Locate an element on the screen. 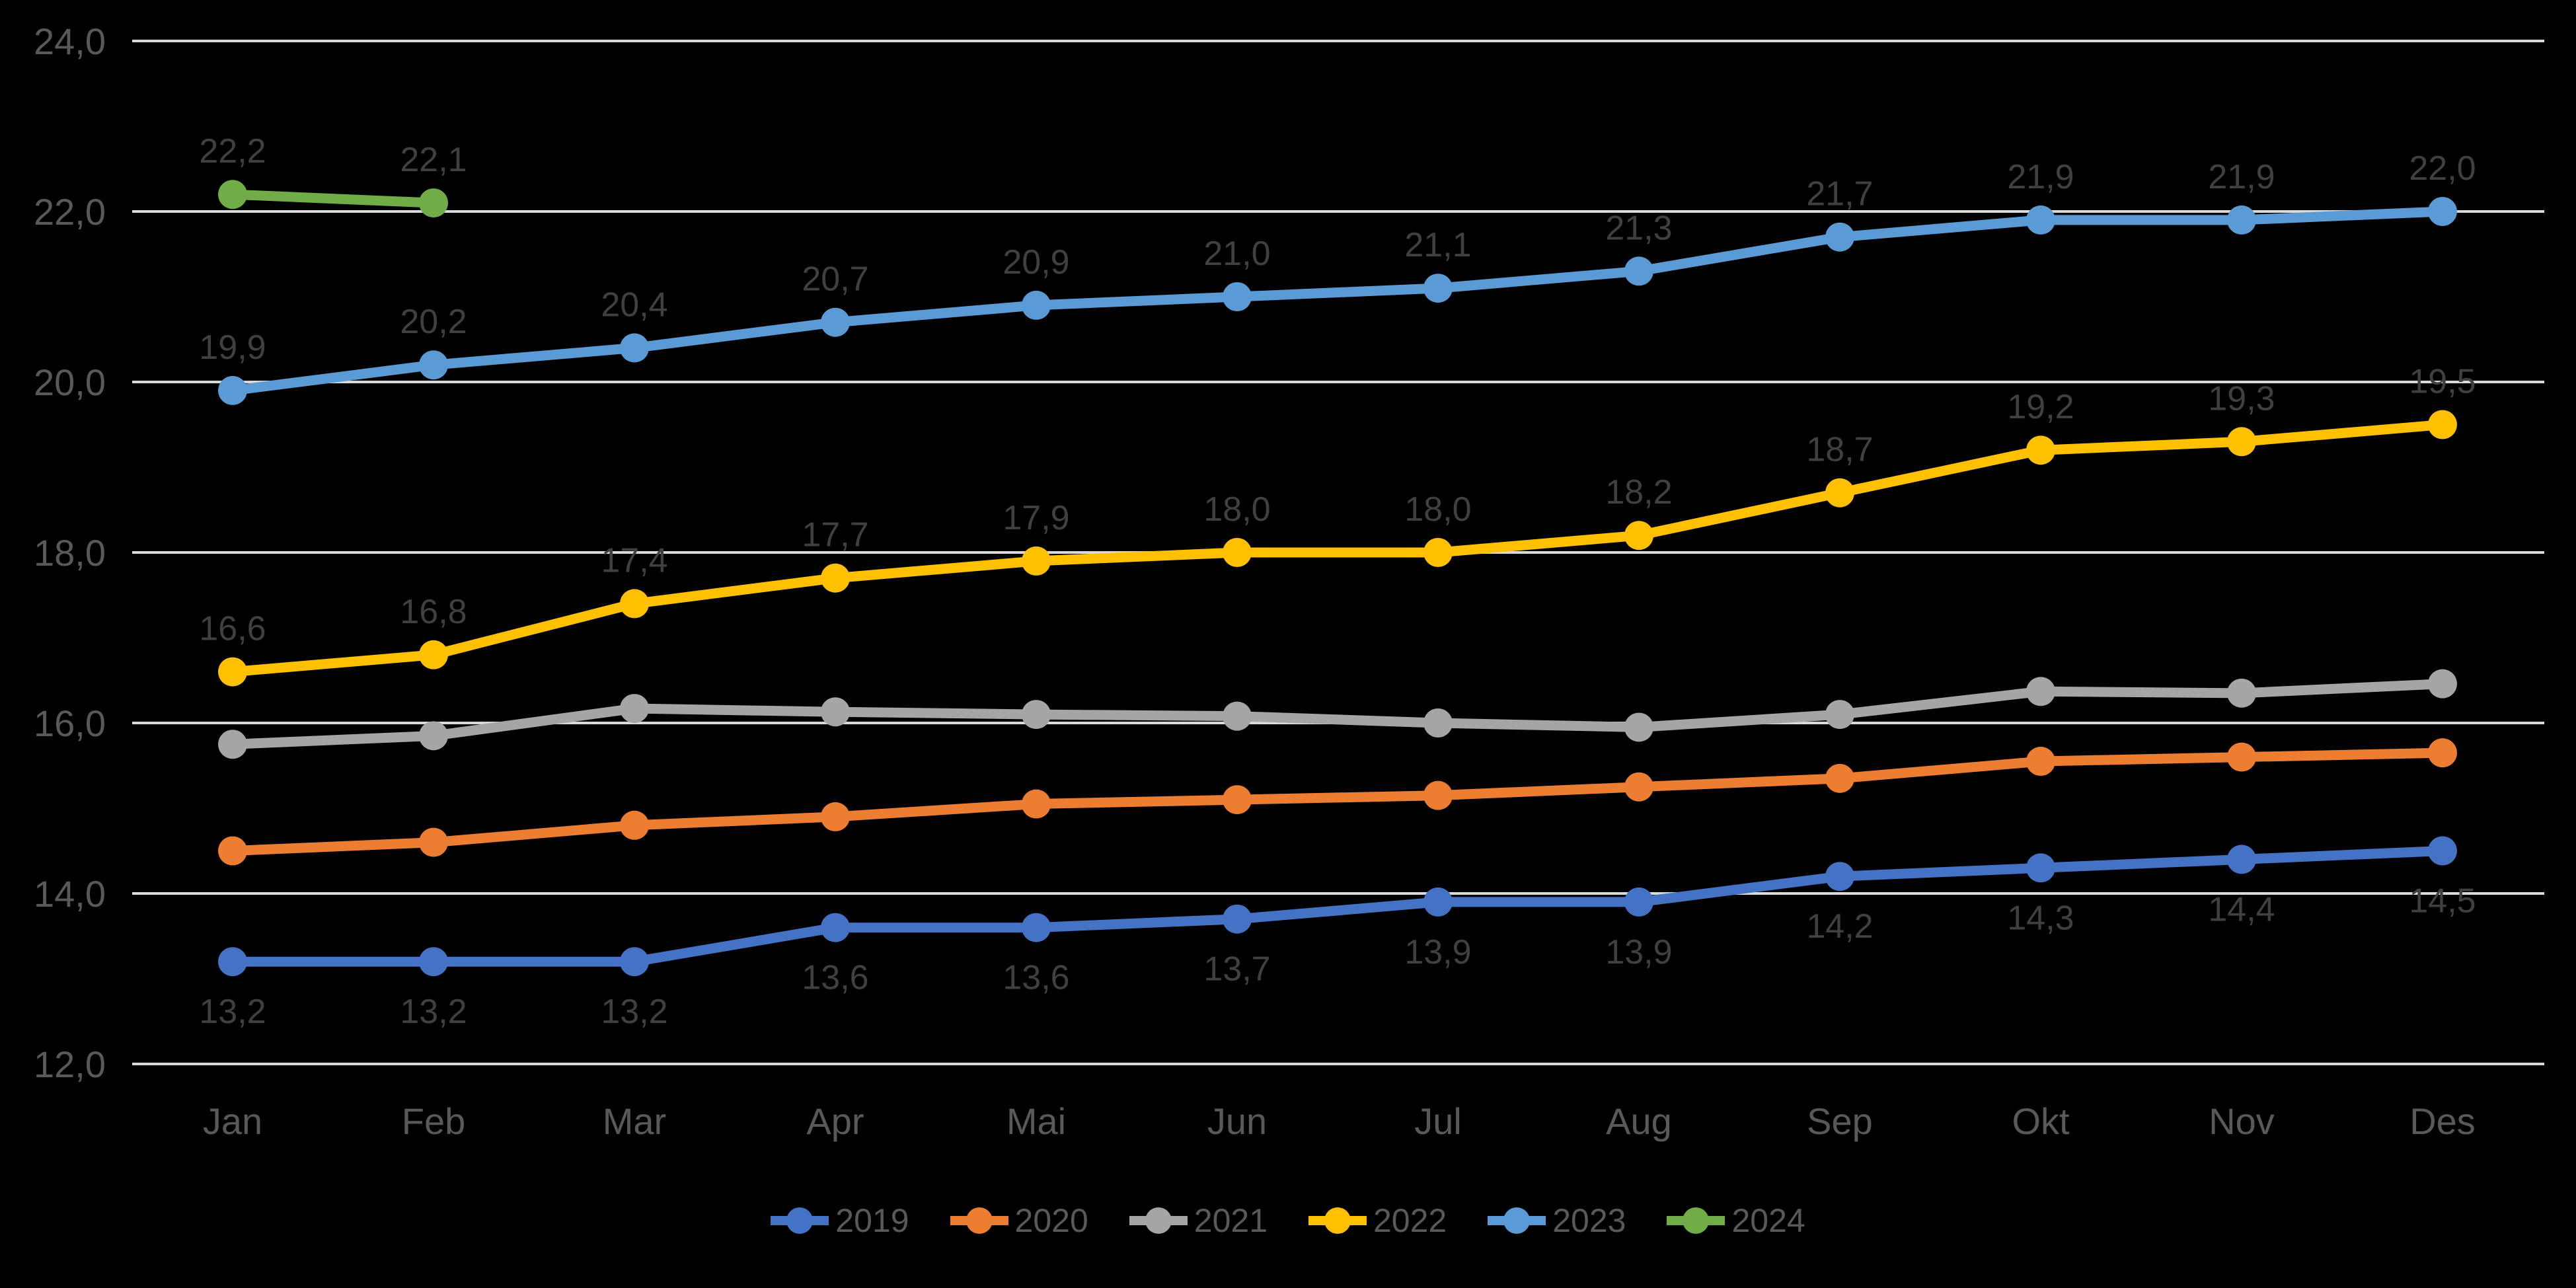 This screenshot has height=1288, width=2576. data-label-2022-Jul: 18,0 is located at coordinates (1437, 509).